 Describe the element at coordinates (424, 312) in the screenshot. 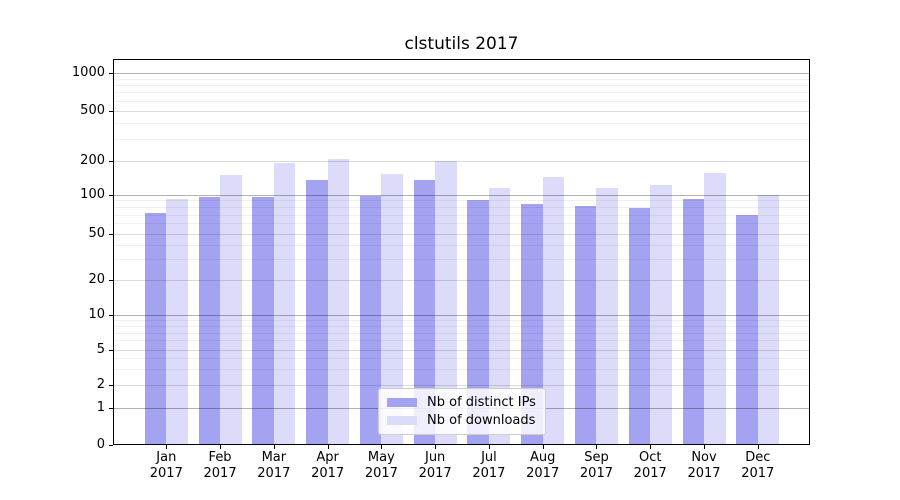

I see `bar-distinct-ips-jun` at that location.